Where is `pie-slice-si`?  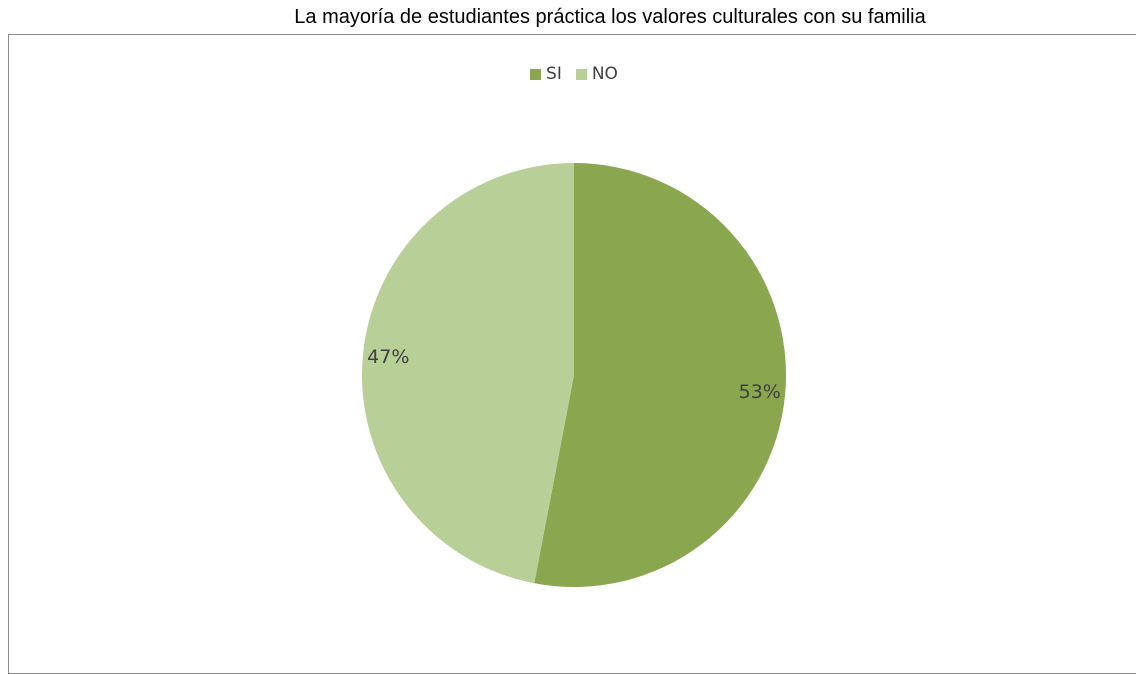
pie-slice-si is located at coordinates (660, 375).